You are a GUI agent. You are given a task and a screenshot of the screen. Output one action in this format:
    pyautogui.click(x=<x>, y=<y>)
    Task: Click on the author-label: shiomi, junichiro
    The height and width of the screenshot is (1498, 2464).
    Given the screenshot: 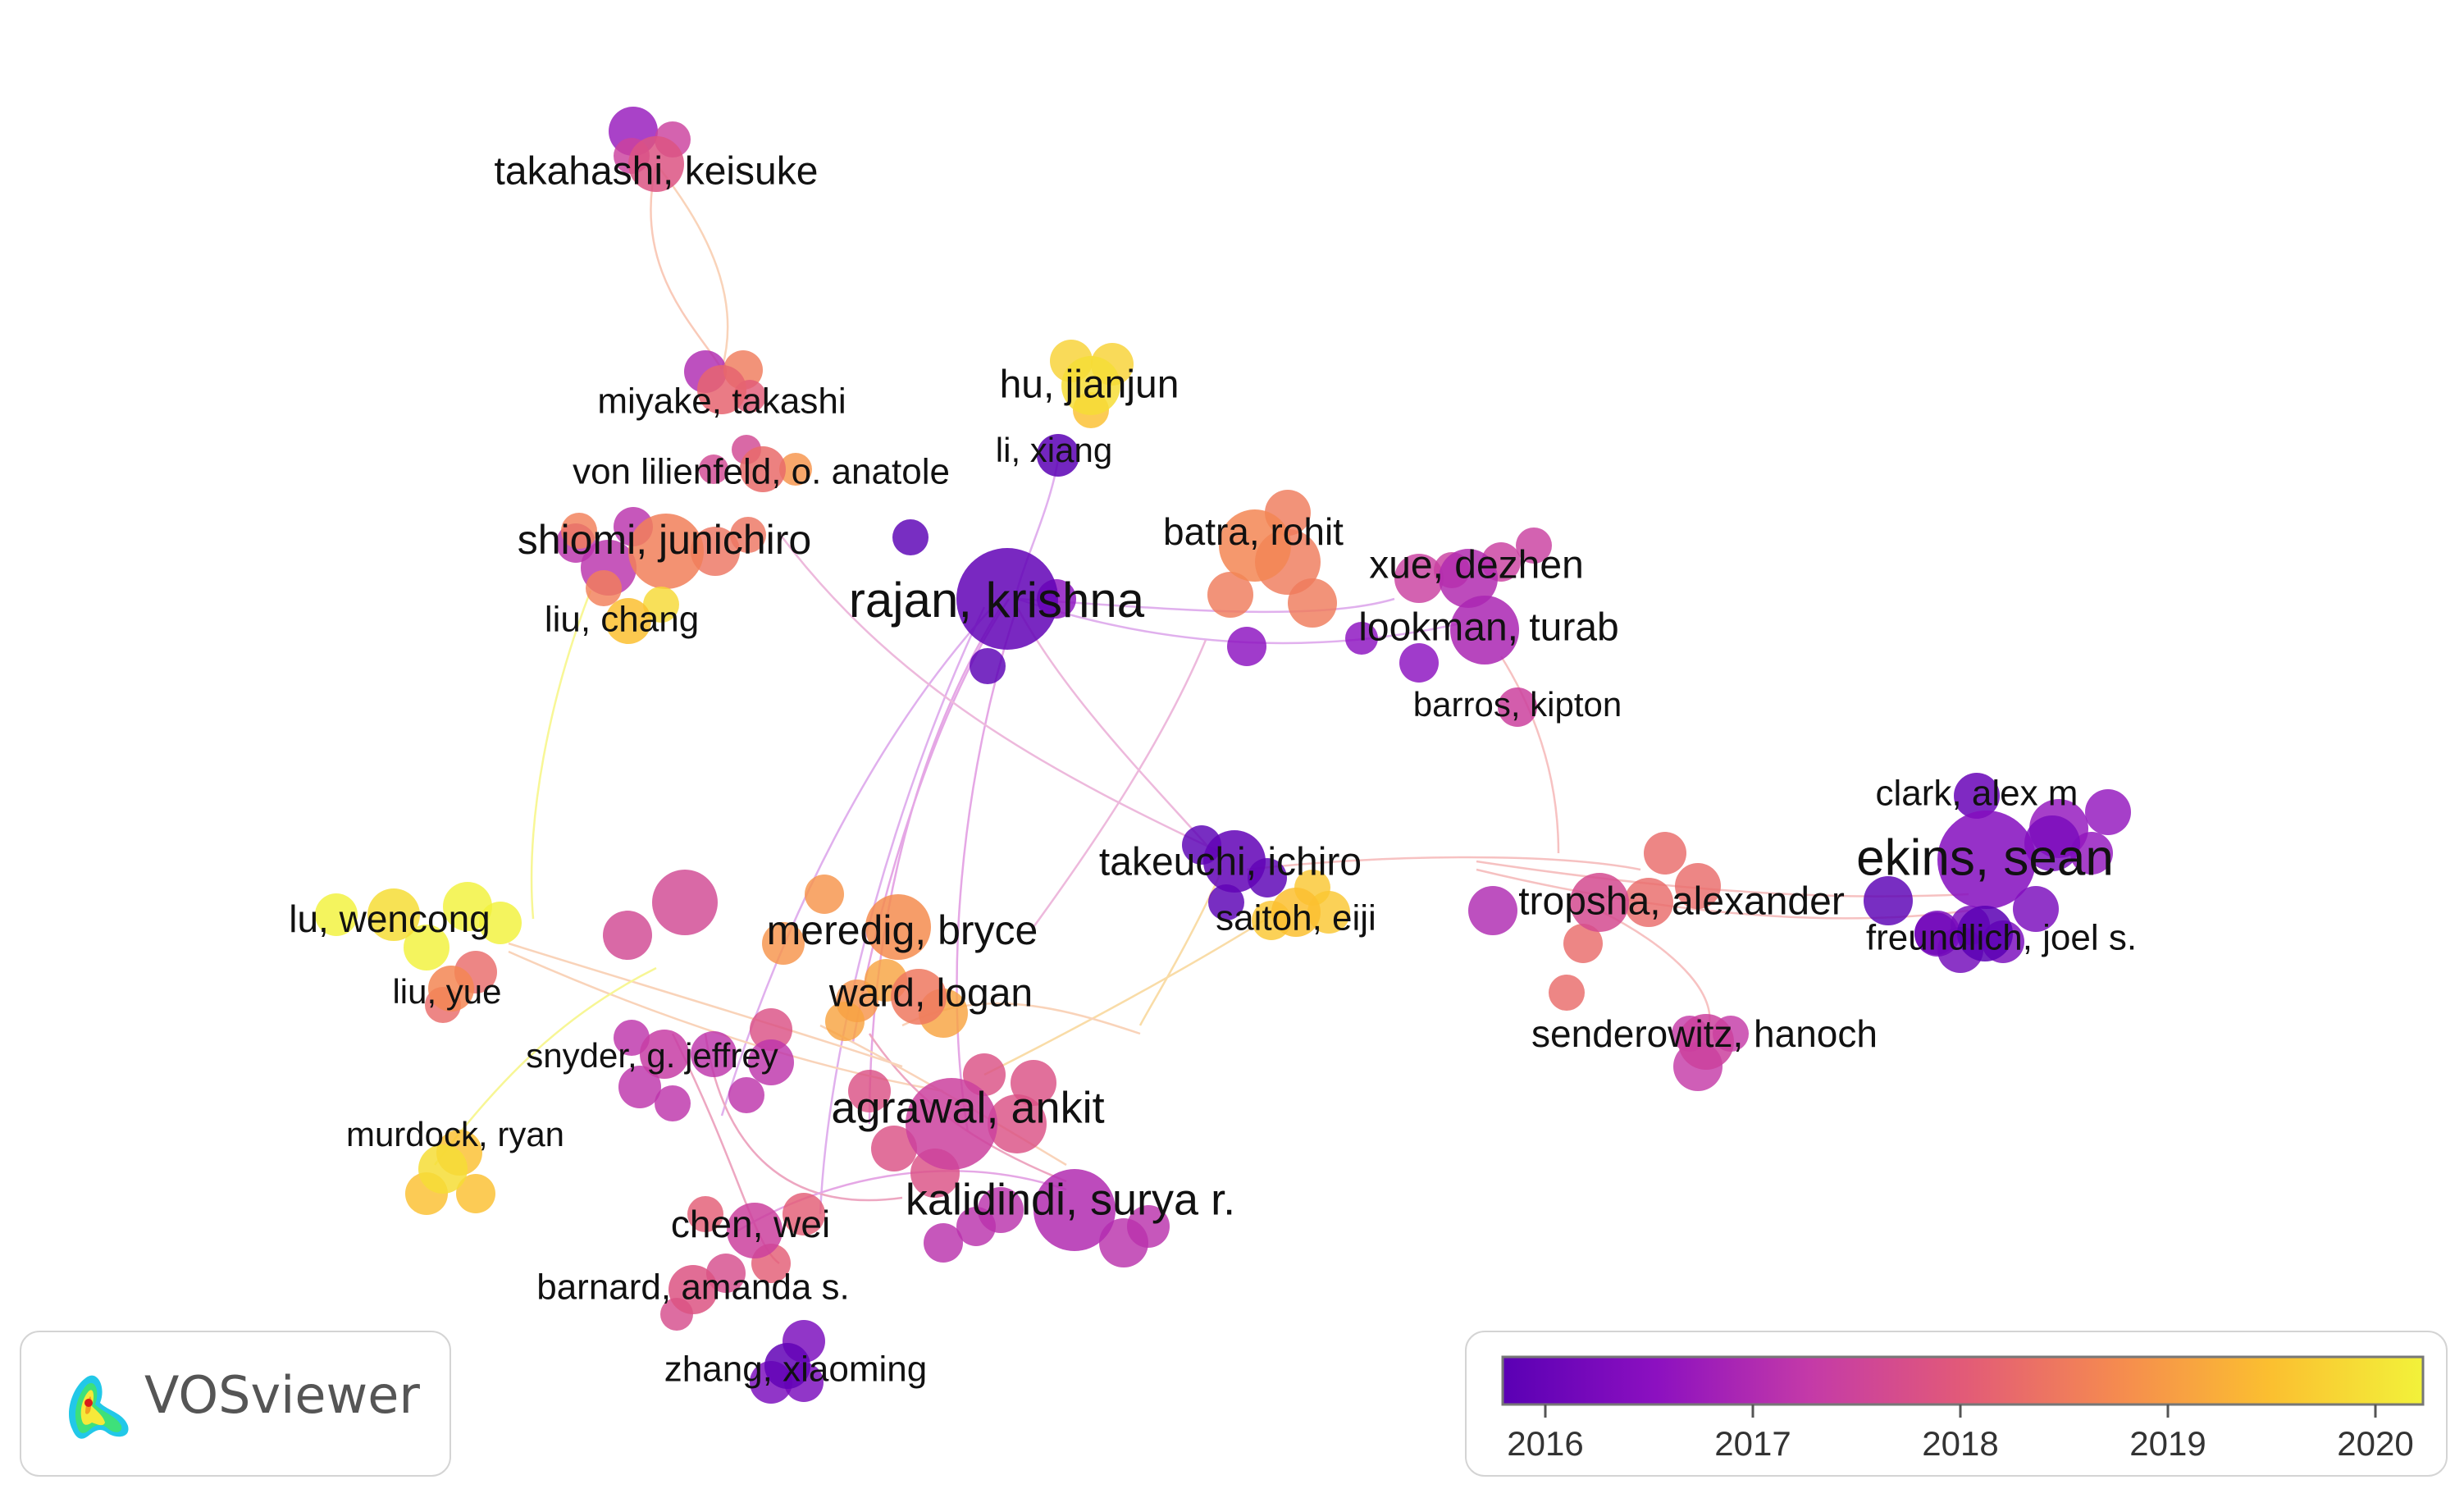 What is the action you would take?
    pyautogui.click(x=664, y=540)
    